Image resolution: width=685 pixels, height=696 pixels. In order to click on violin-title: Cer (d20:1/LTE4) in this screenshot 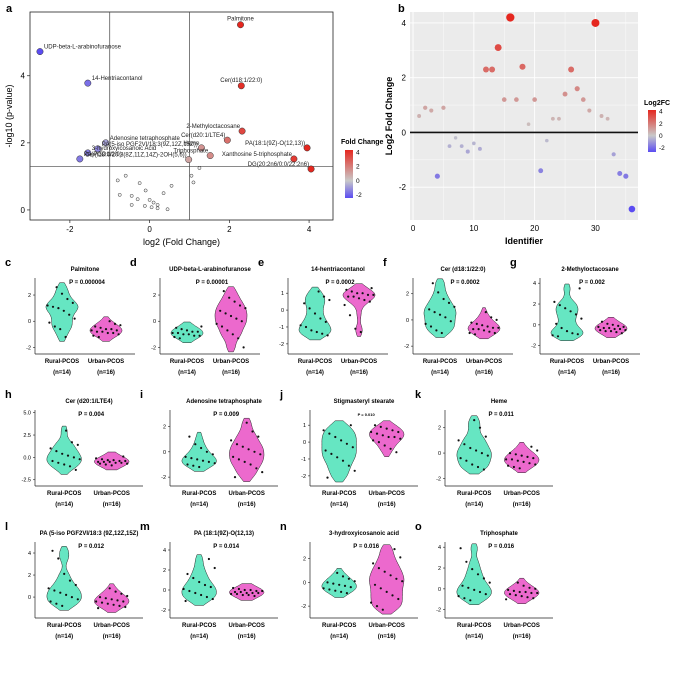, I will do `click(88, 402)`.